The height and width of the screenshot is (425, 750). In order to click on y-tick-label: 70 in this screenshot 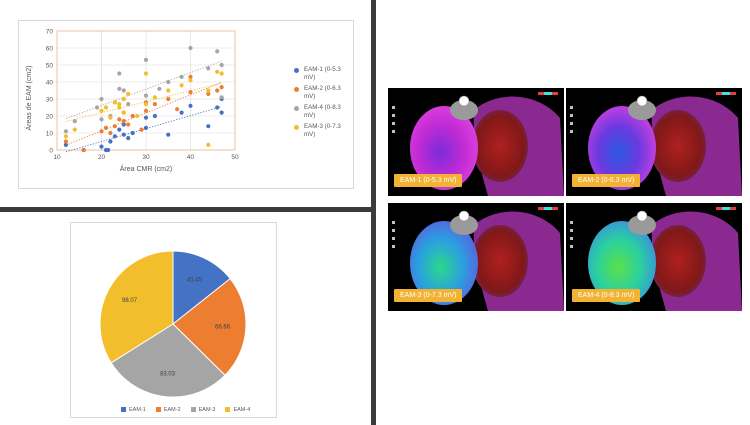, I will do `click(50, 31)`.